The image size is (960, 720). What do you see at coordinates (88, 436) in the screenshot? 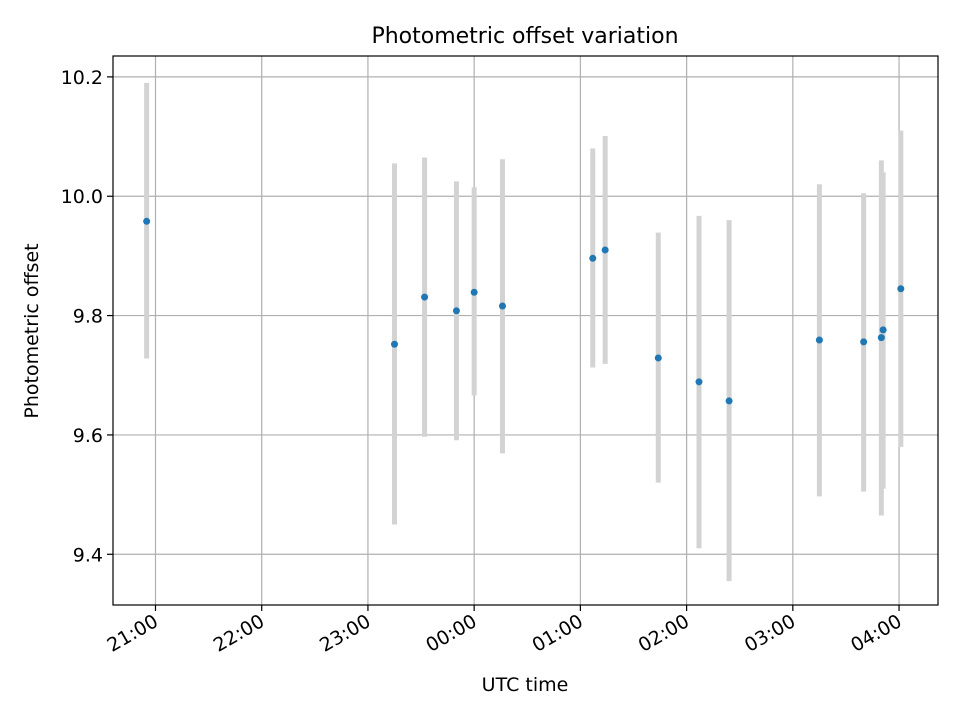
I see `y-tick-label: 9.6` at bounding box center [88, 436].